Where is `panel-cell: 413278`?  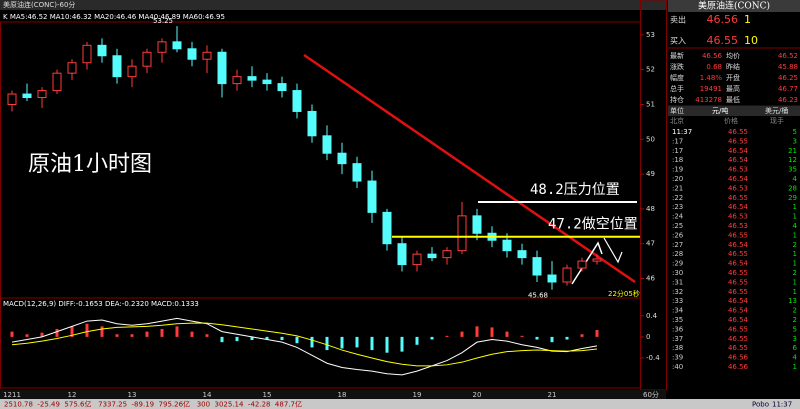
panel-cell: 413278 is located at coordinates (708, 100).